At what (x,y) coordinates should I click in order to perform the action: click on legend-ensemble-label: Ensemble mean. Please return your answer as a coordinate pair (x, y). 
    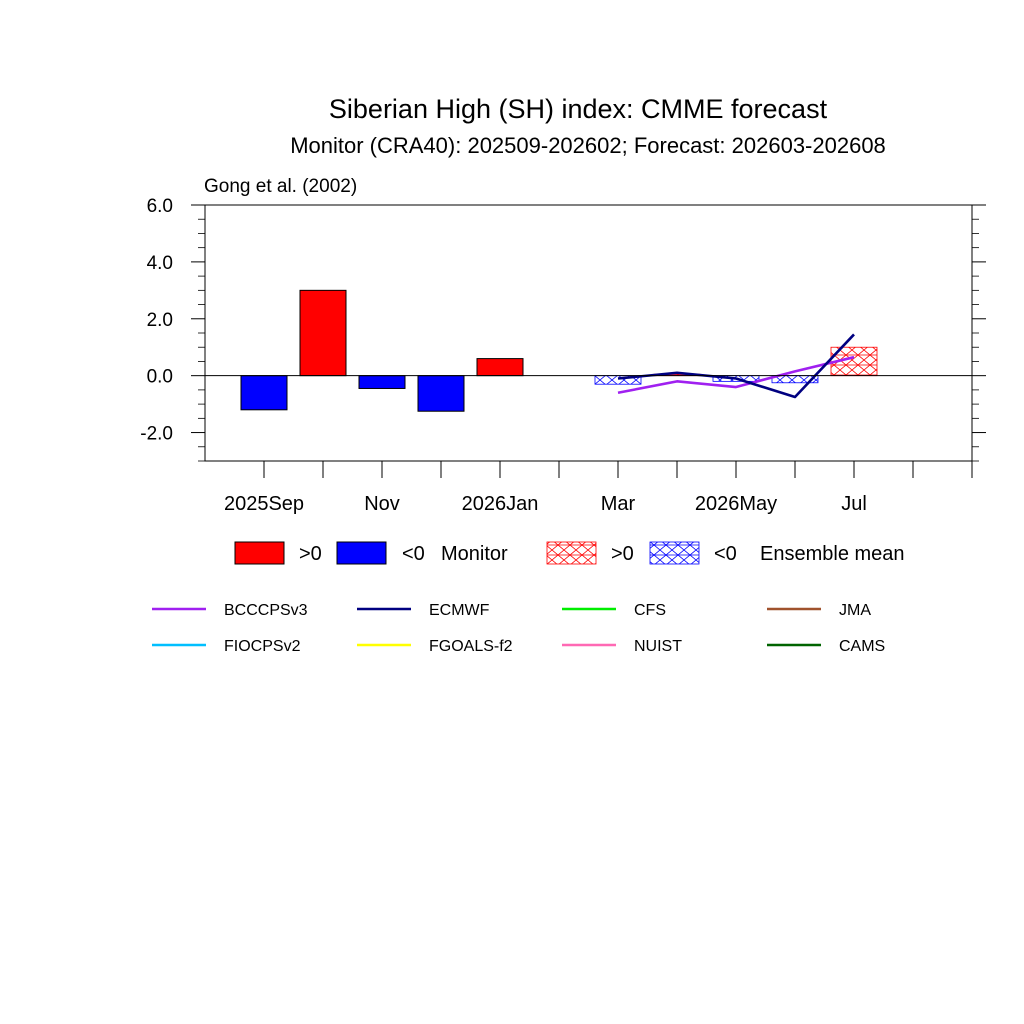
    Looking at the image, I should click on (832, 554).